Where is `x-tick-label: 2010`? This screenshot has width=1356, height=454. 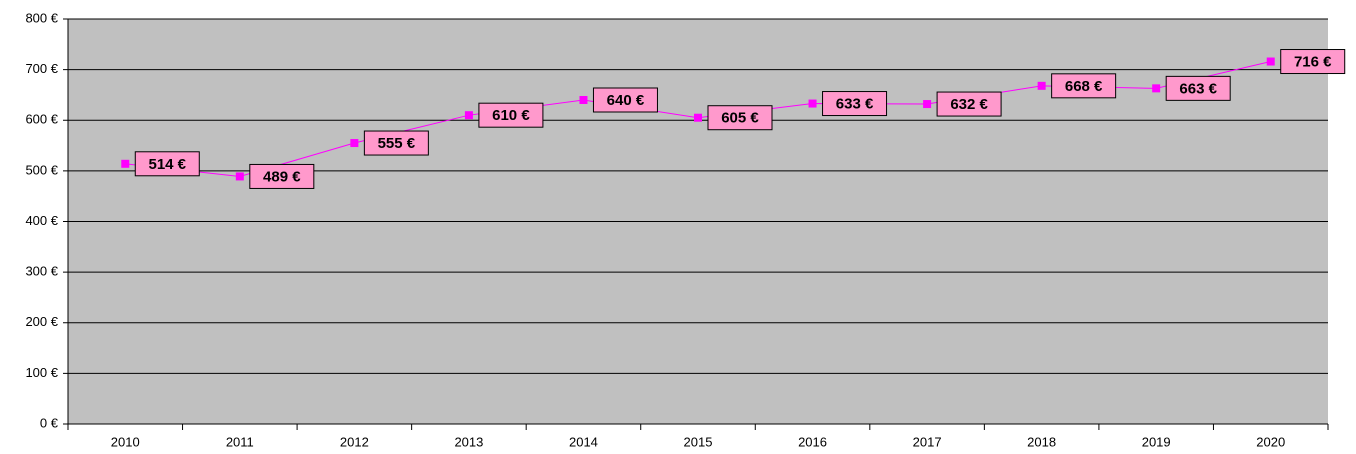 x-tick-label: 2010 is located at coordinates (125, 441).